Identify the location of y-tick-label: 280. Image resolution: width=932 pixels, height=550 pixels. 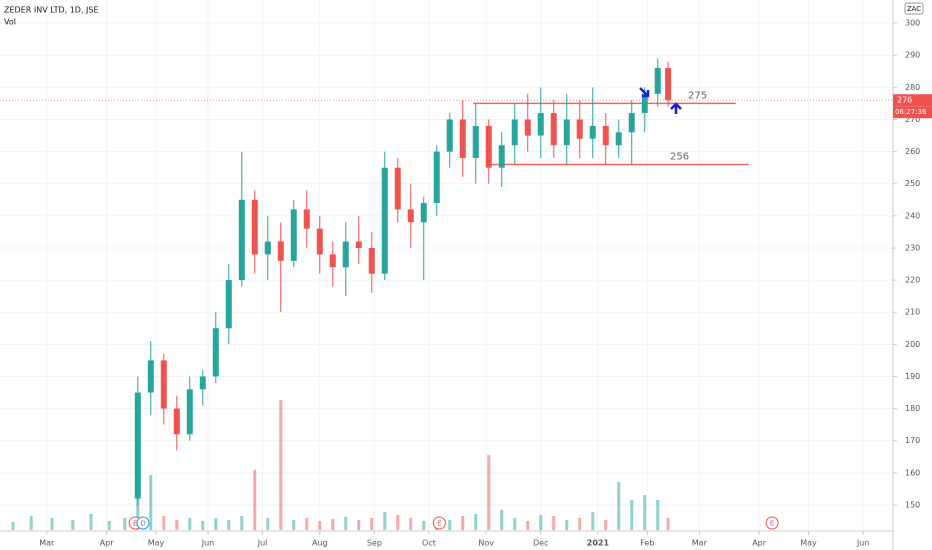
(912, 87).